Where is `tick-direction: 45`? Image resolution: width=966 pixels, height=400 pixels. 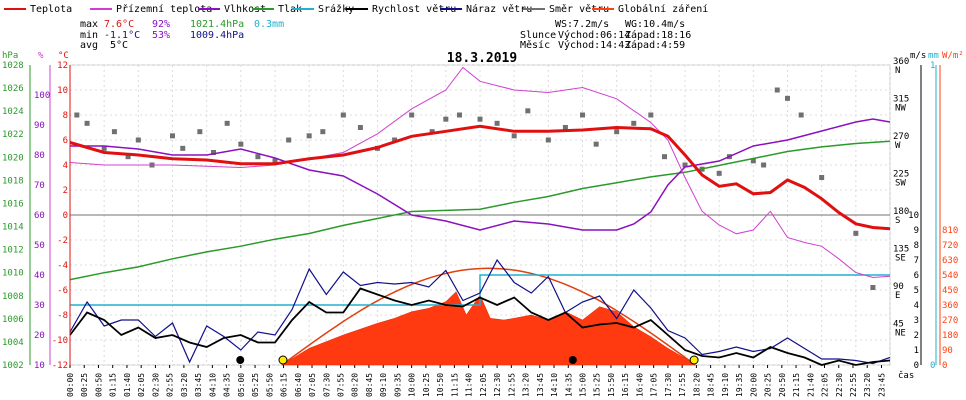
tick-direction: 45 is located at coordinates (898, 325).